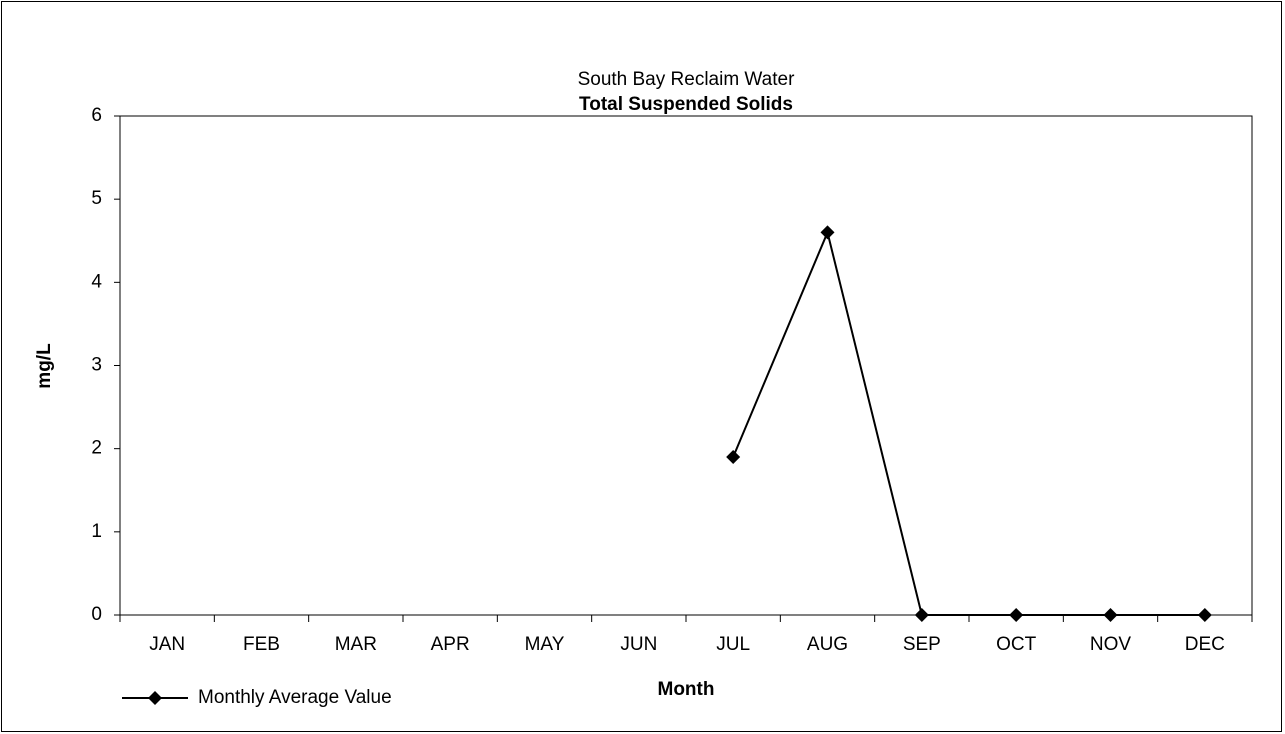 Image resolution: width=1285 pixels, height=734 pixels. Describe the element at coordinates (295, 697) in the screenshot. I see `legend-label: Monthly Average Value` at that location.